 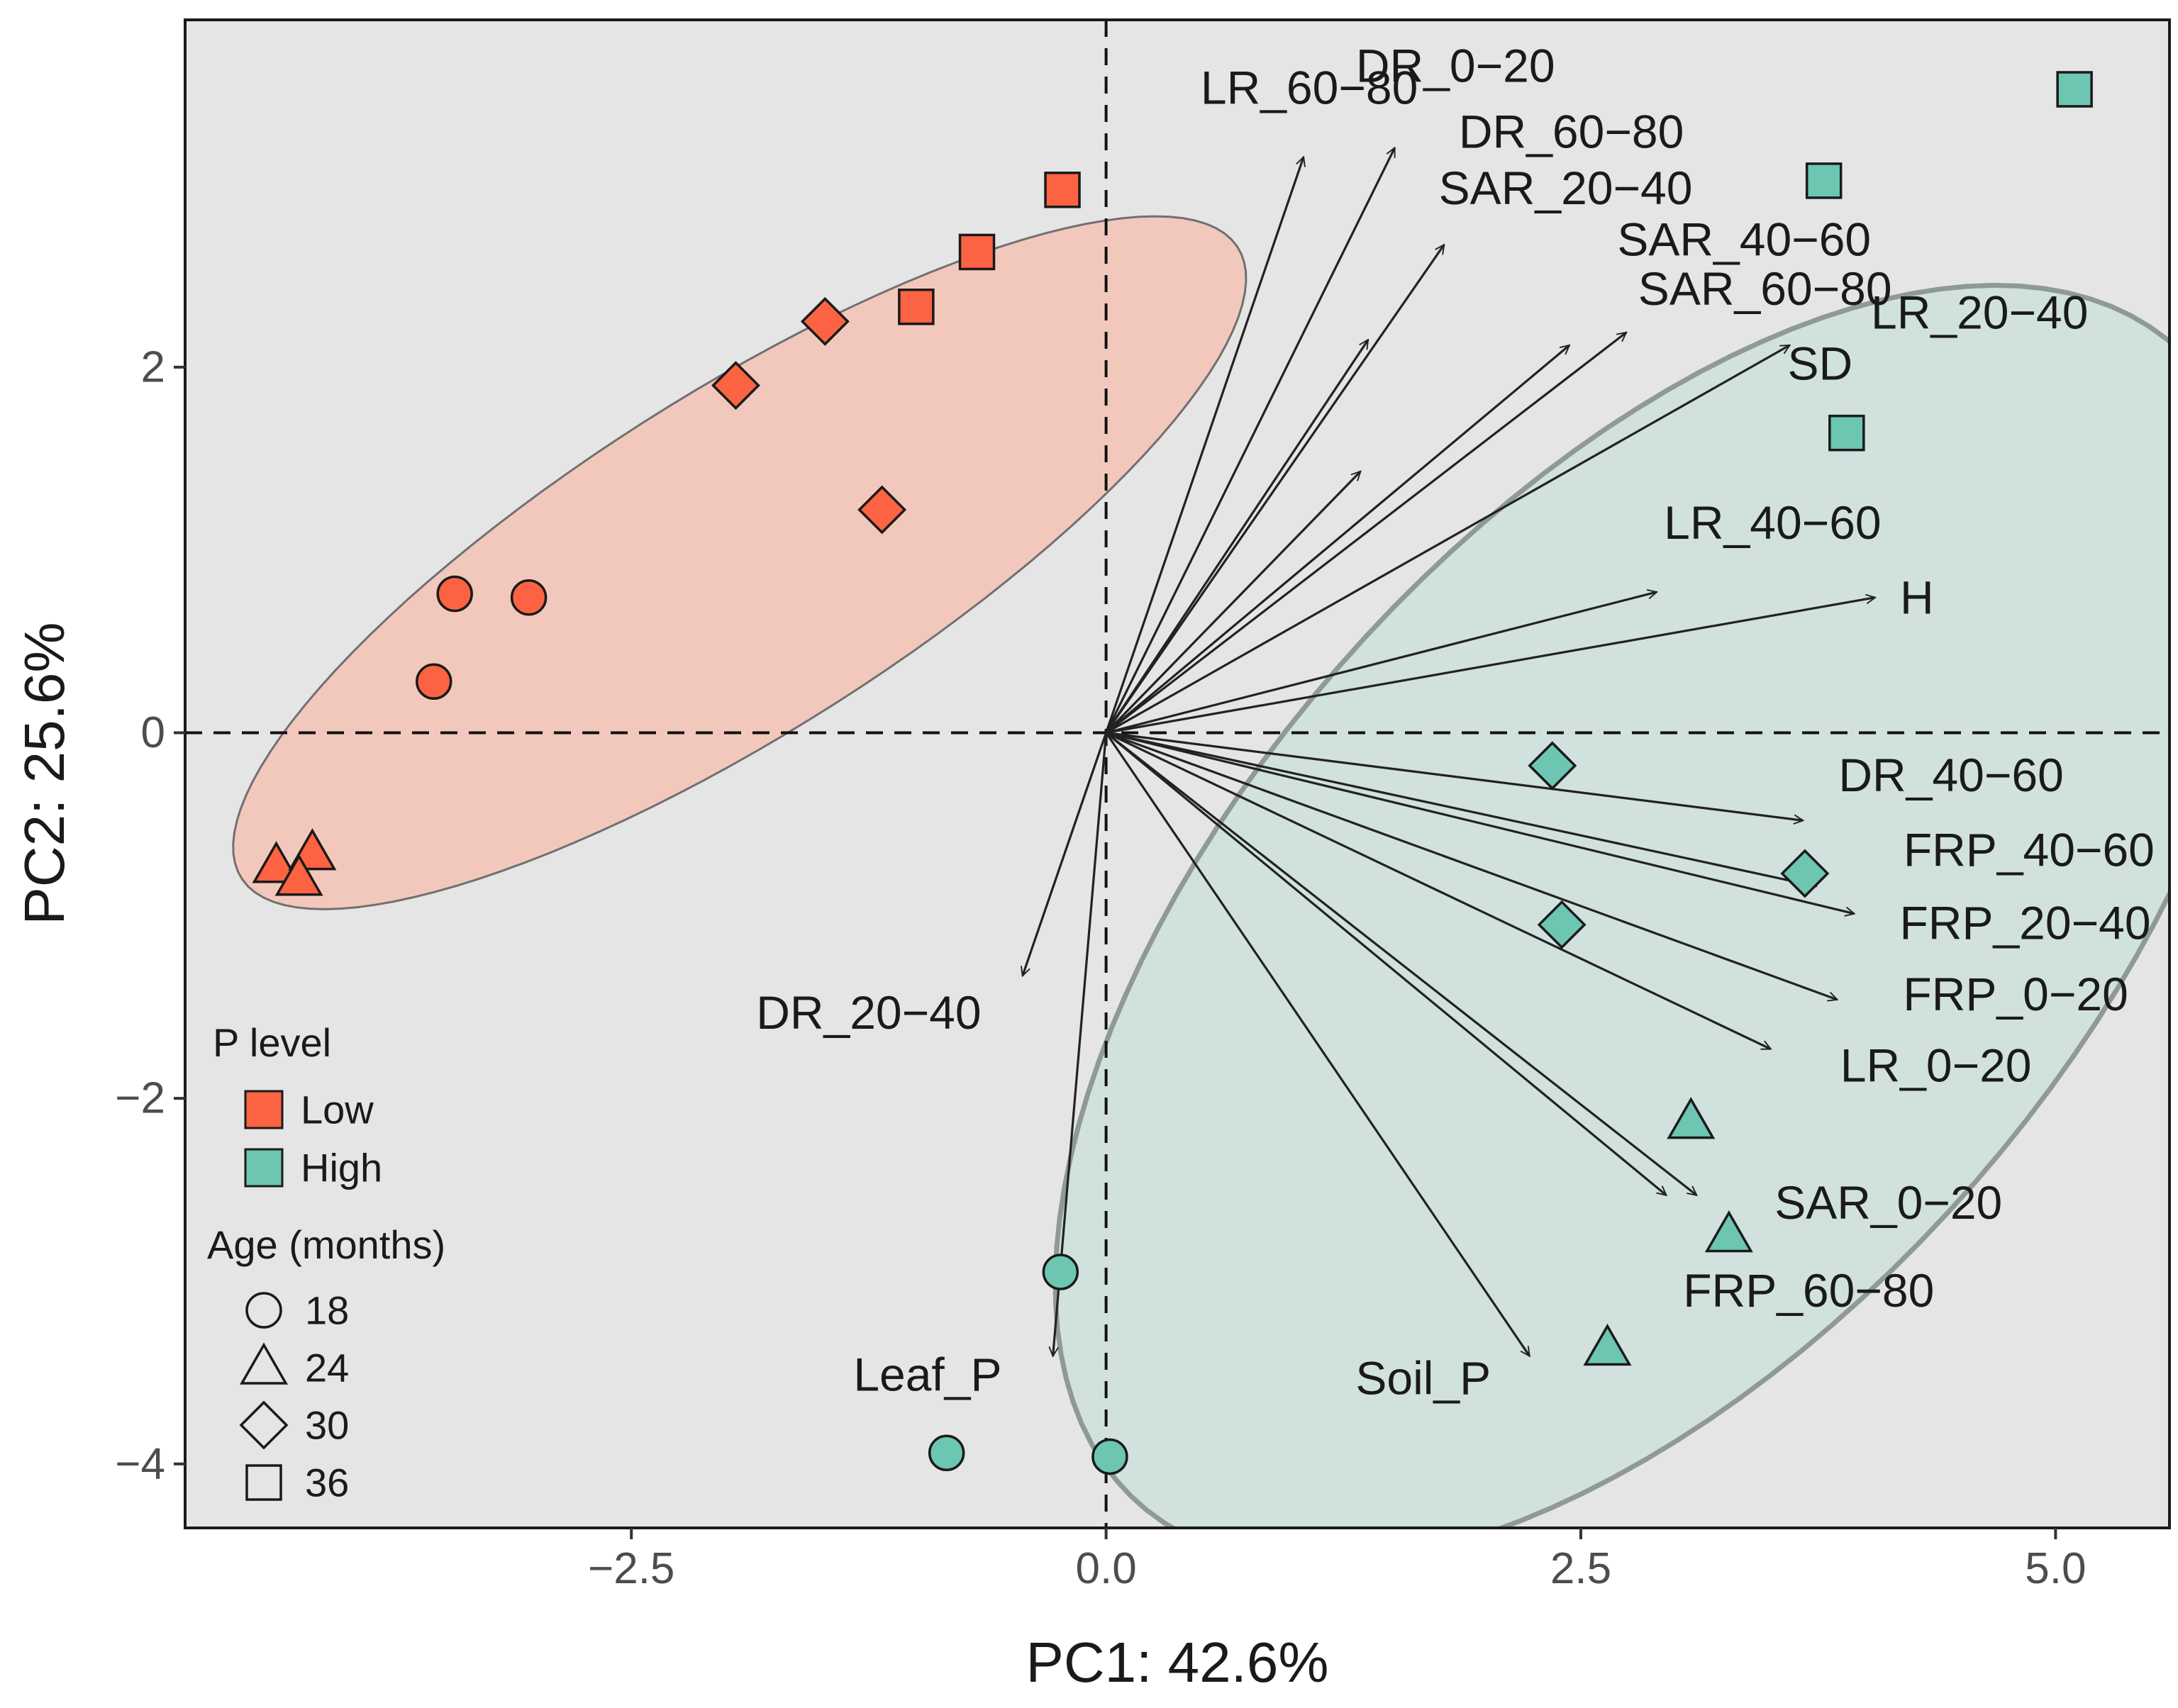 What do you see at coordinates (1917, 597) in the screenshot?
I see `loading-label: H` at bounding box center [1917, 597].